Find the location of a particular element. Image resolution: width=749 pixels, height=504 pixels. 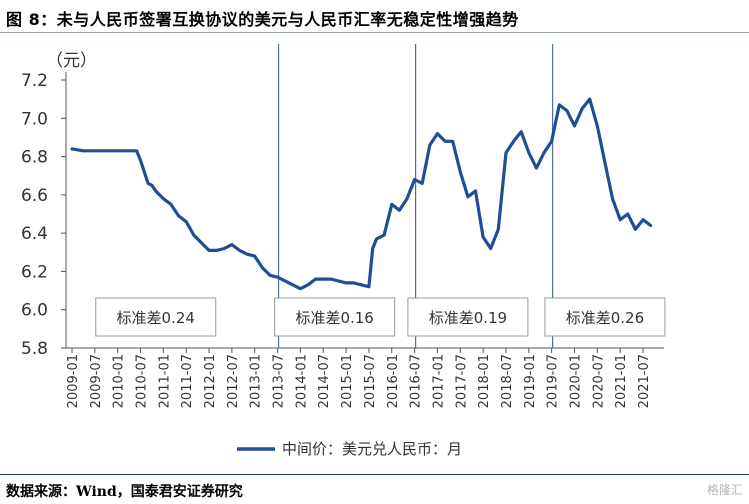

title-bar: 图 8：未与人民币签署互换协议的美元与人民币汇率无稳定性增强趋势 is located at coordinates (374, 16).